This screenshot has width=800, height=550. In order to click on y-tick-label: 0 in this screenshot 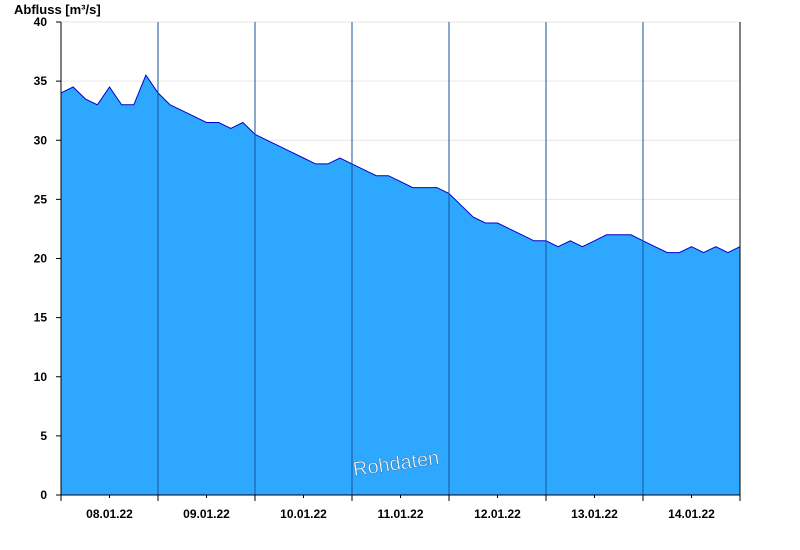, I will do `click(43, 495)`.